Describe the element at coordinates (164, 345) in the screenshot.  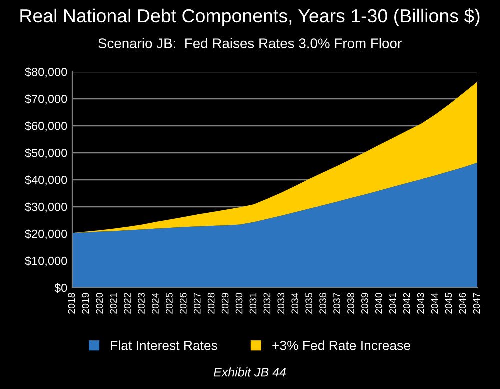
I see `legend-label: Flat Interest Rates` at that location.